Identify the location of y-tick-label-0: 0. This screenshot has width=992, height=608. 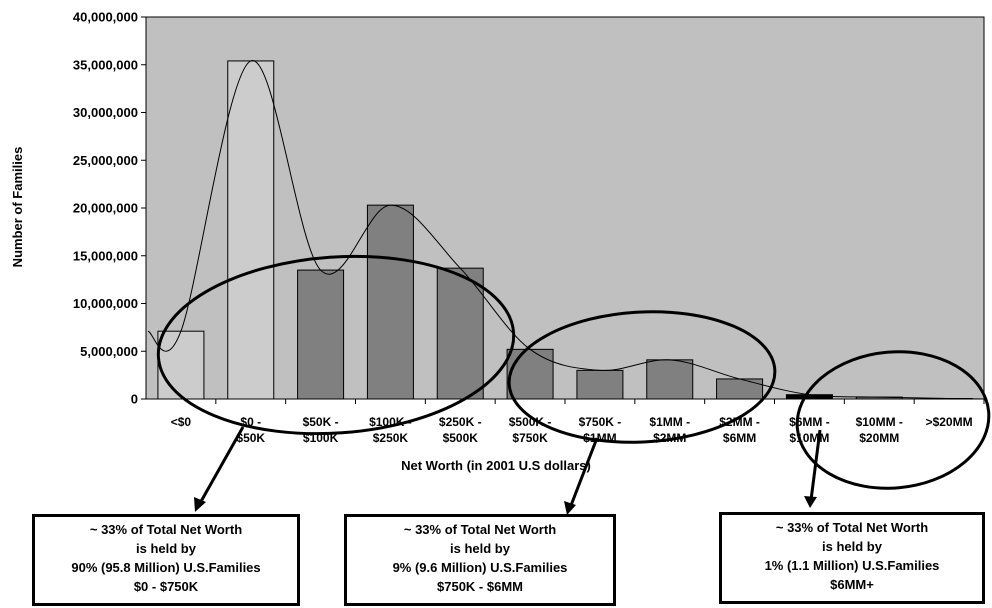
(134, 399).